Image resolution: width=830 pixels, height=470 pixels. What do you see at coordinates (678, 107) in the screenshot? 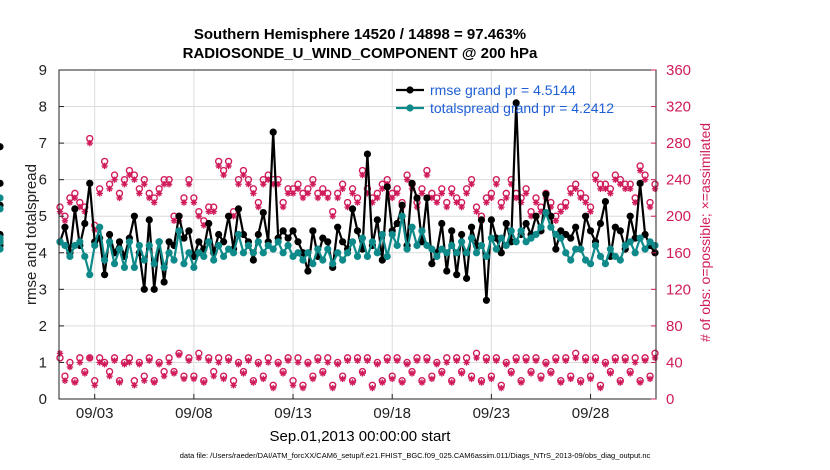
I see `y2-tick-label: 320` at bounding box center [678, 107].